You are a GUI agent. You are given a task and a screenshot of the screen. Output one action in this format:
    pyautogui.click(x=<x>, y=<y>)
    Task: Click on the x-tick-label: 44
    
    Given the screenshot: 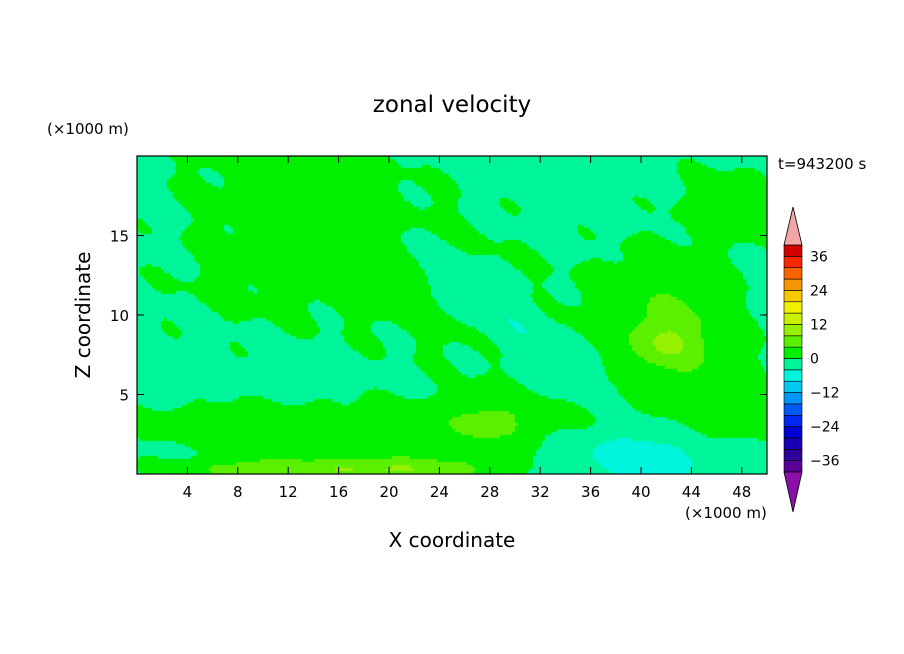 What is the action you would take?
    pyautogui.click(x=691, y=492)
    